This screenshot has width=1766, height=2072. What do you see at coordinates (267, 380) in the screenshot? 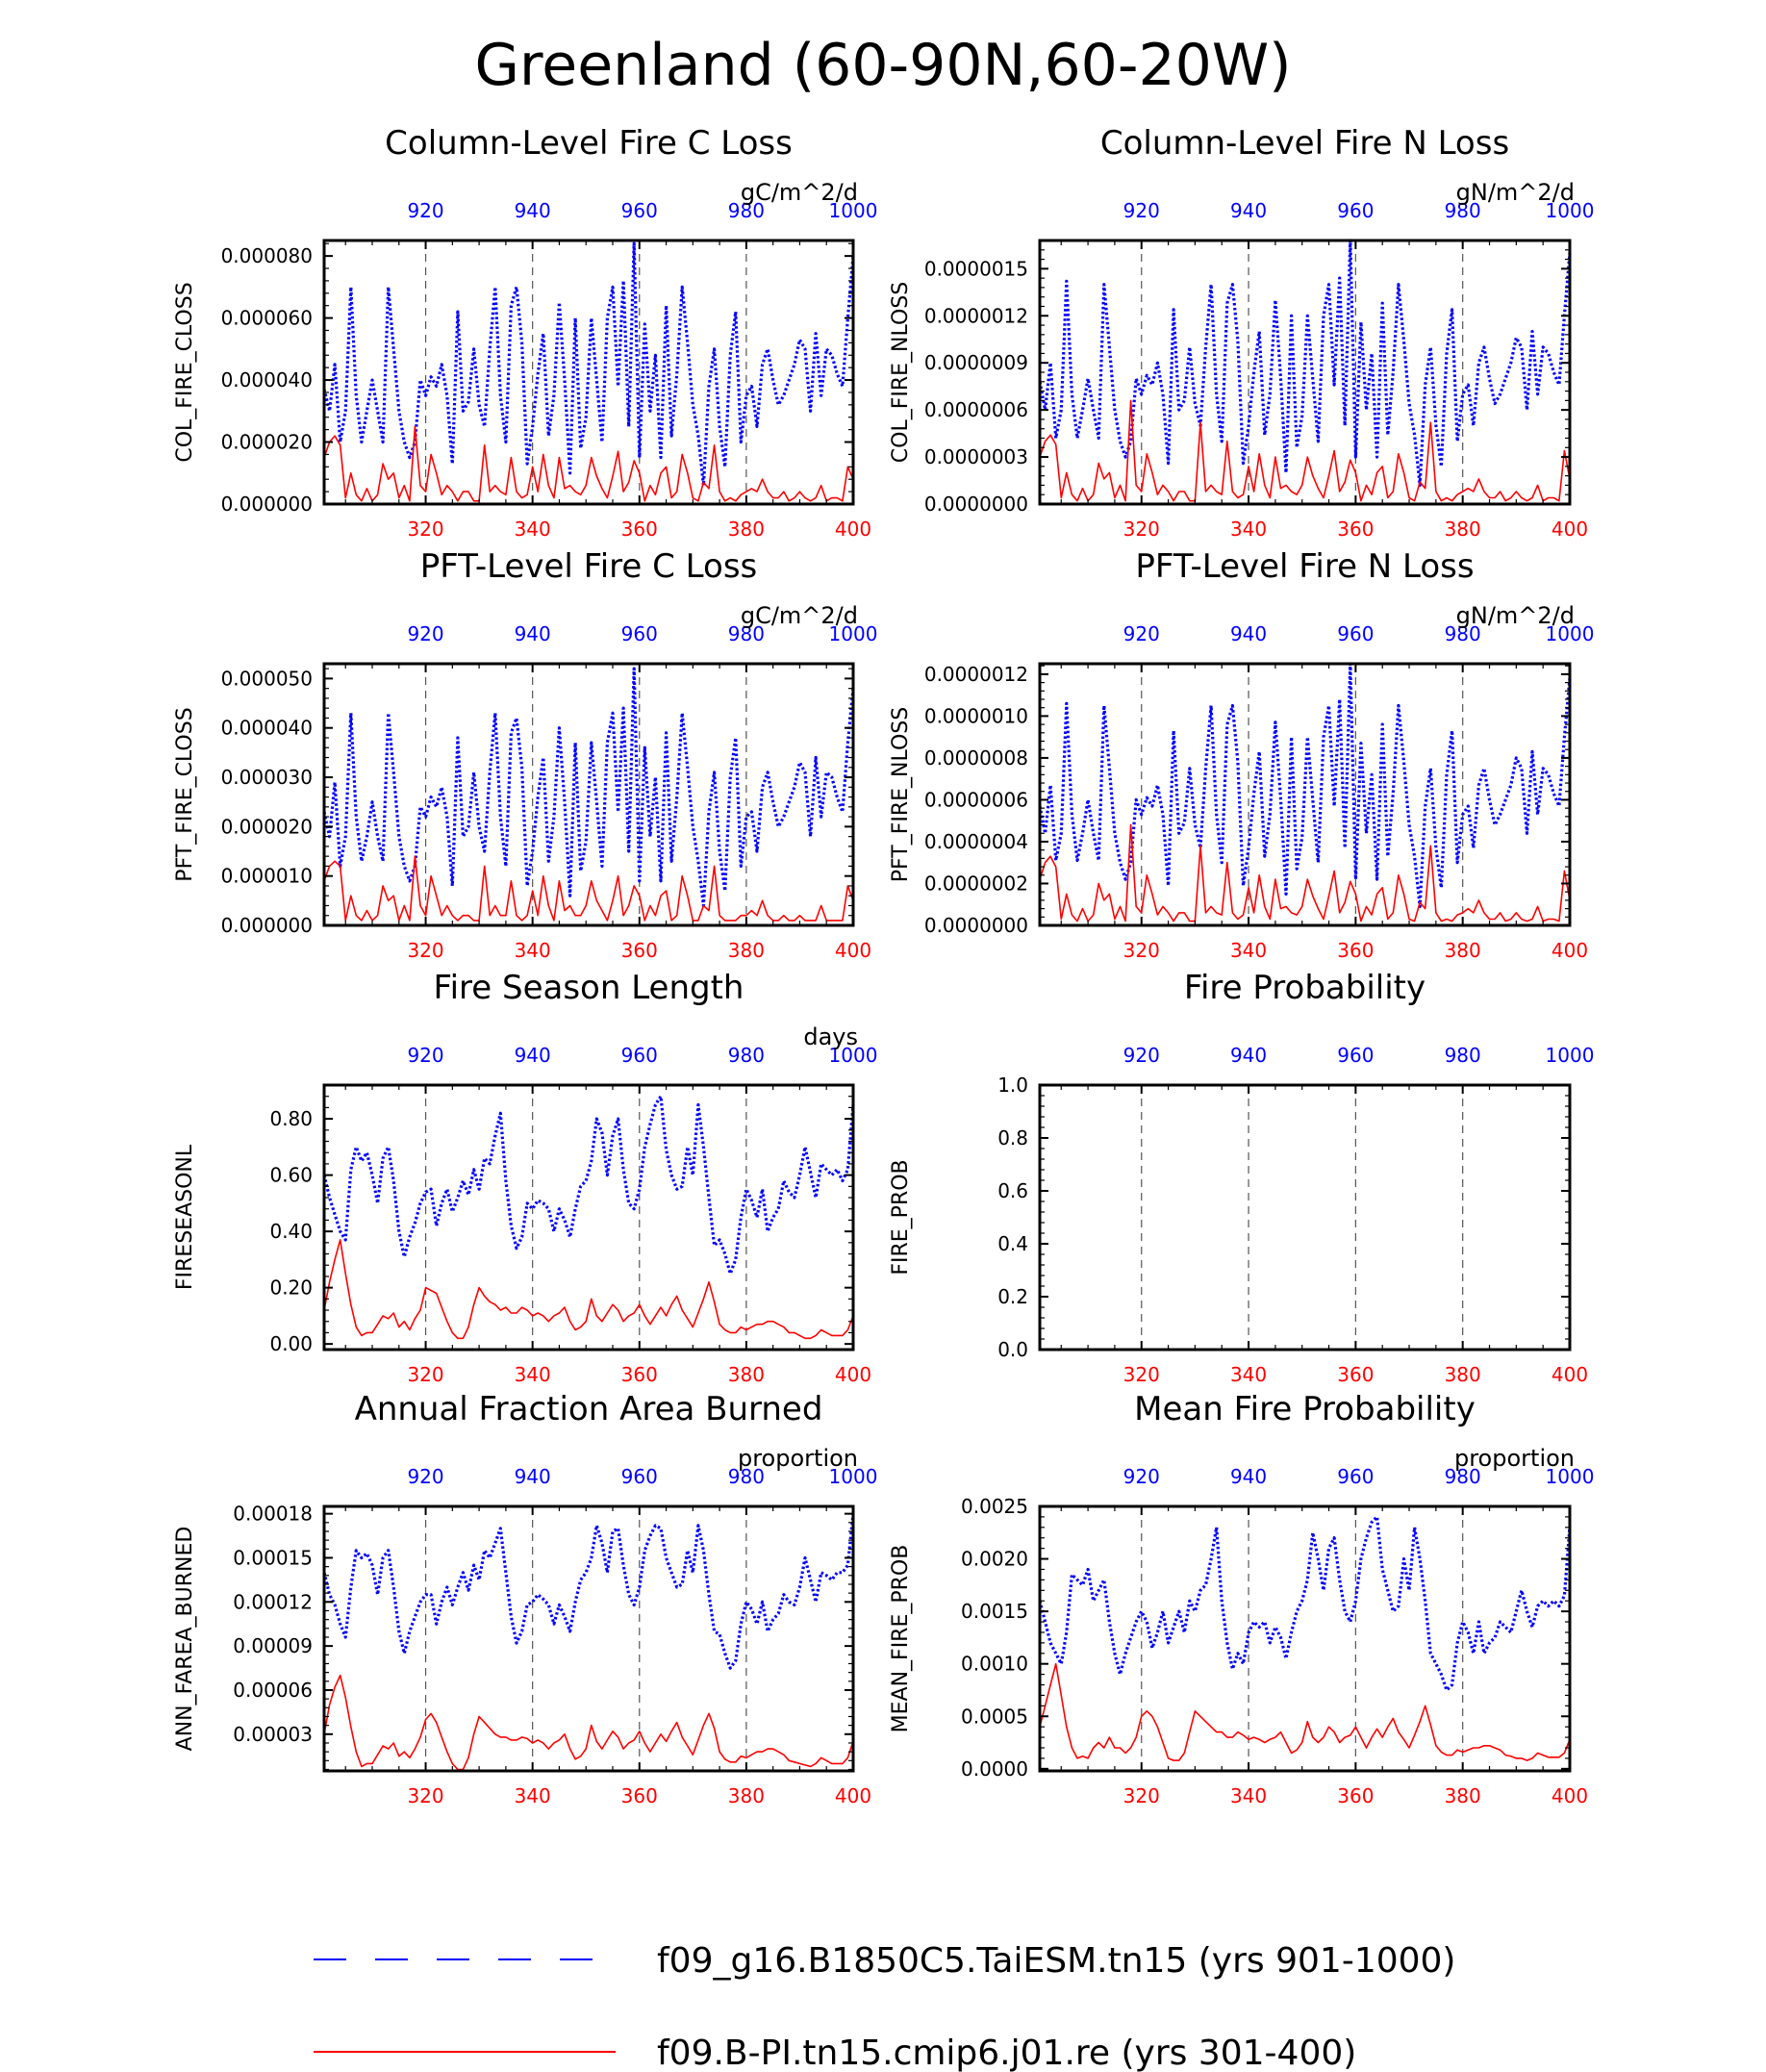
I see `y-tick-label: 0.000040` at bounding box center [267, 380].